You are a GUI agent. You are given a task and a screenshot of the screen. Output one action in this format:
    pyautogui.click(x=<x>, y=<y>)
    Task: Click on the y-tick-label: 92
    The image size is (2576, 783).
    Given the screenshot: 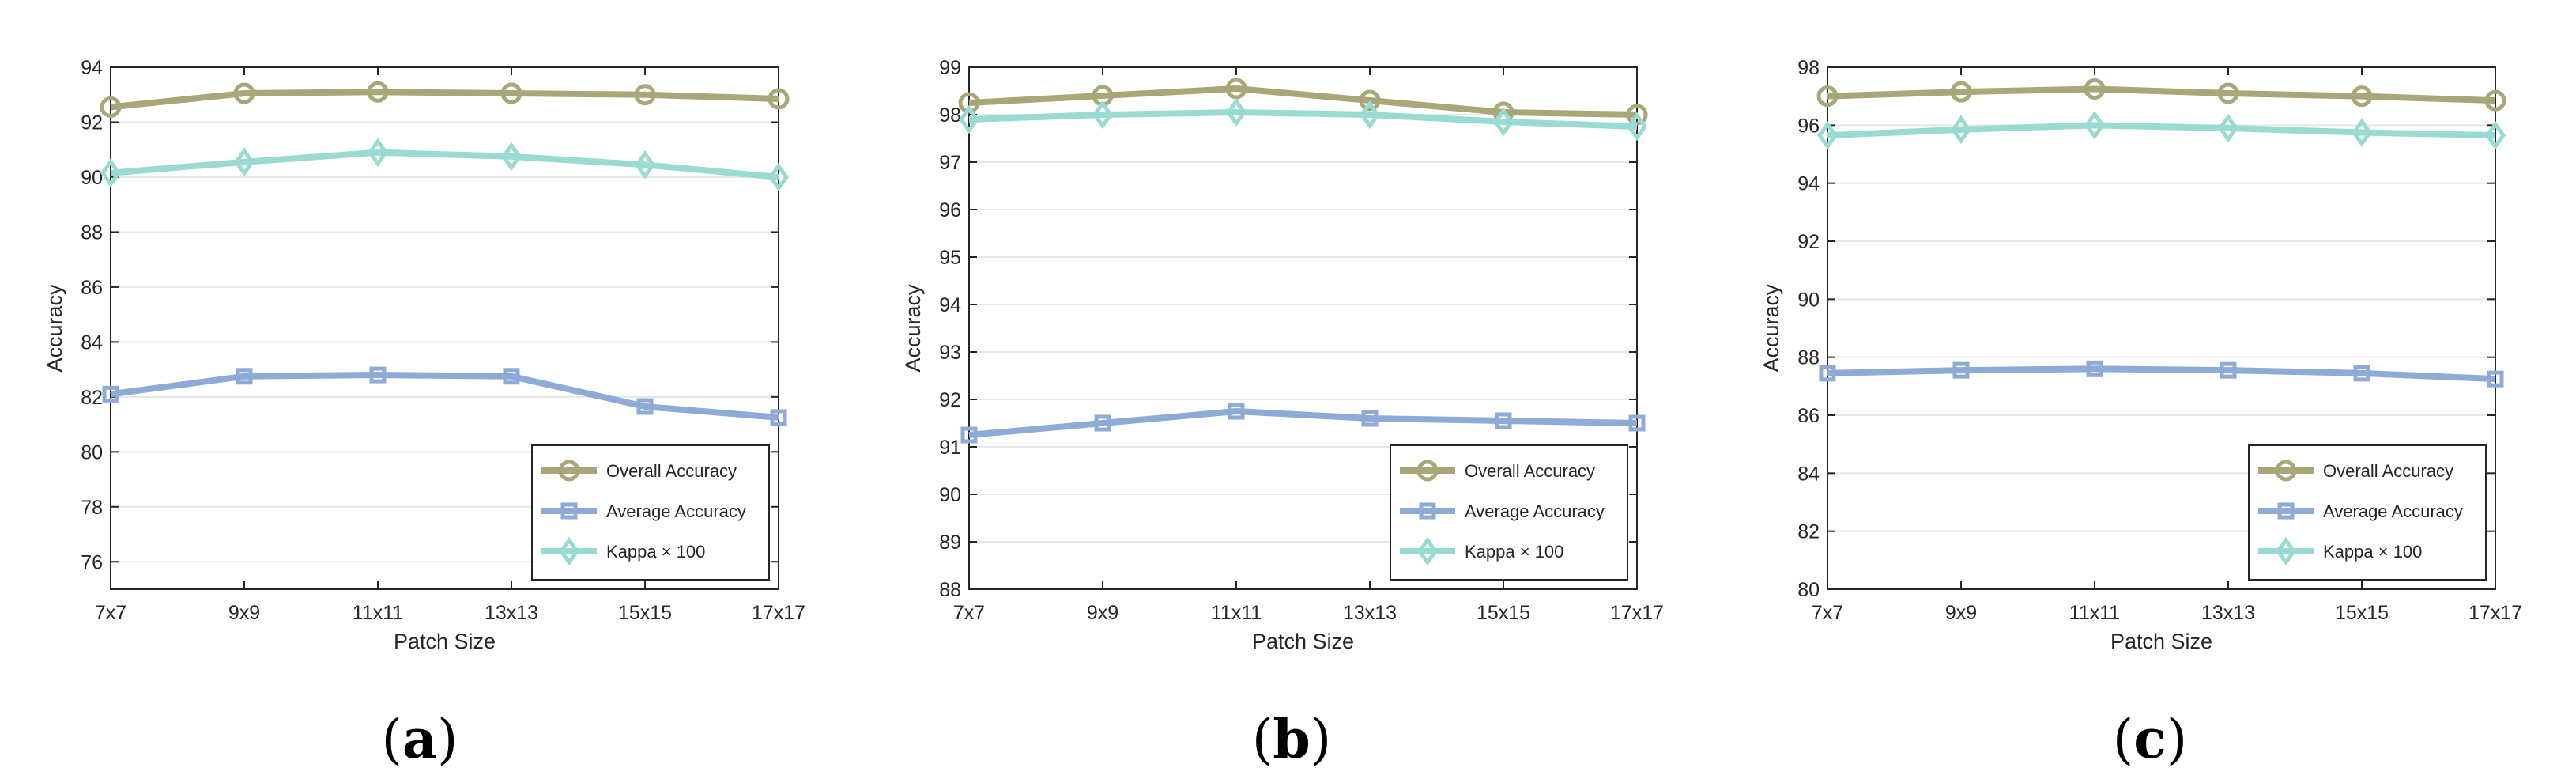 What is the action you would take?
    pyautogui.click(x=950, y=400)
    